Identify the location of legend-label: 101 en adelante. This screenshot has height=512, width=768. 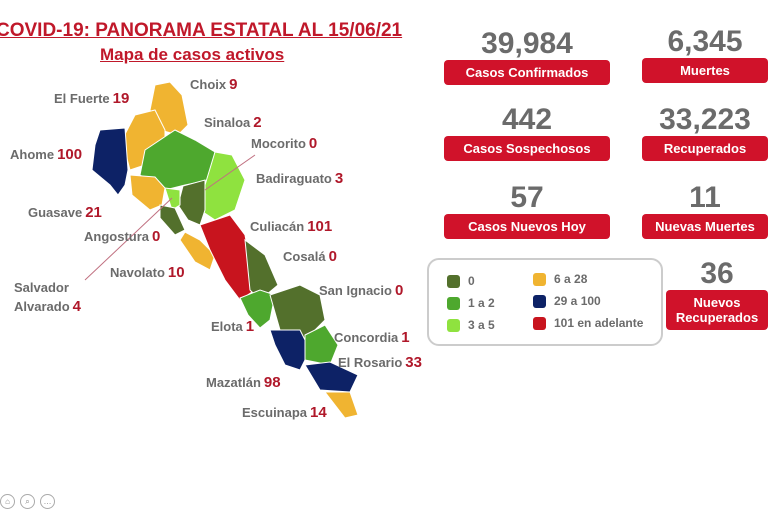
(599, 323).